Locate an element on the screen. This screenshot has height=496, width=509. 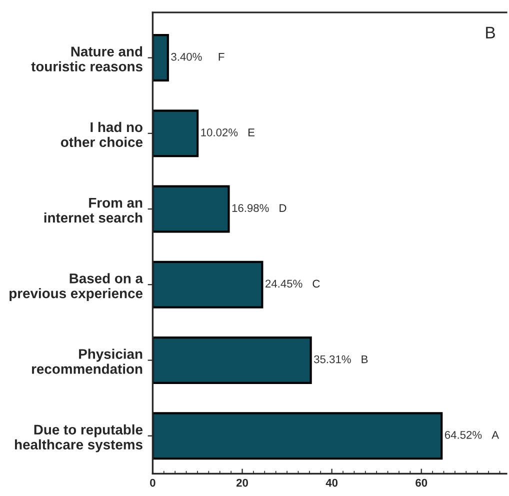
data-label: 10.02% is located at coordinates (219, 132).